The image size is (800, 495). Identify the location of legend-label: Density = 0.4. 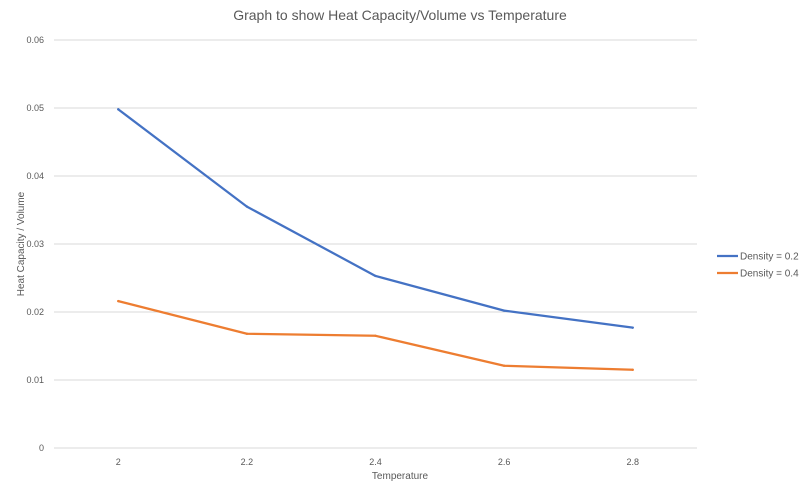
(769, 274).